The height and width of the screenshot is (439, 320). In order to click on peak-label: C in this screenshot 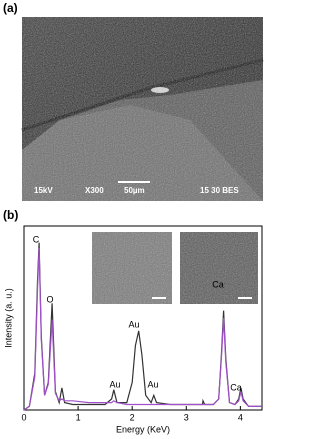, I will do `click(36, 239)`.